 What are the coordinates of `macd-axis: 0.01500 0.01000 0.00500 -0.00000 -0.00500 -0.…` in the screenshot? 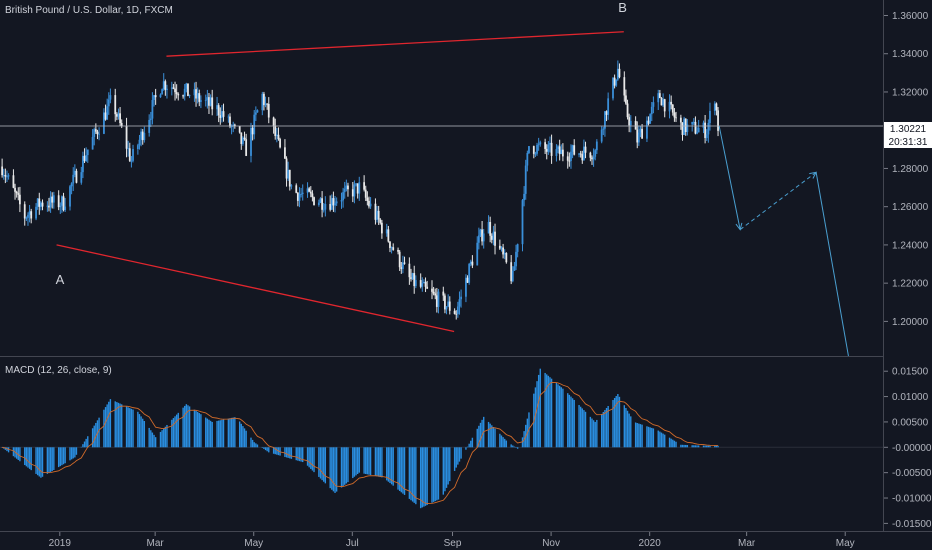 It's located at (908, 448).